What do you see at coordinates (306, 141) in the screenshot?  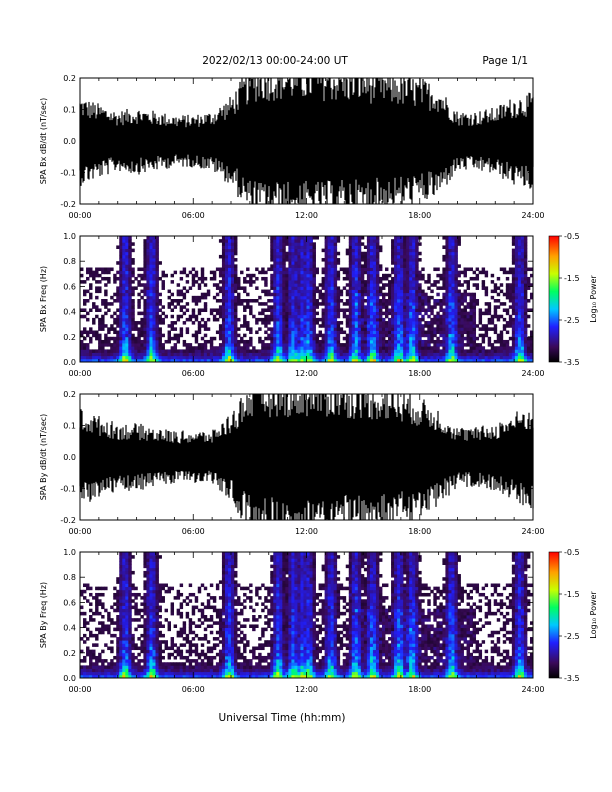 I see `waveform-trace` at bounding box center [306, 141].